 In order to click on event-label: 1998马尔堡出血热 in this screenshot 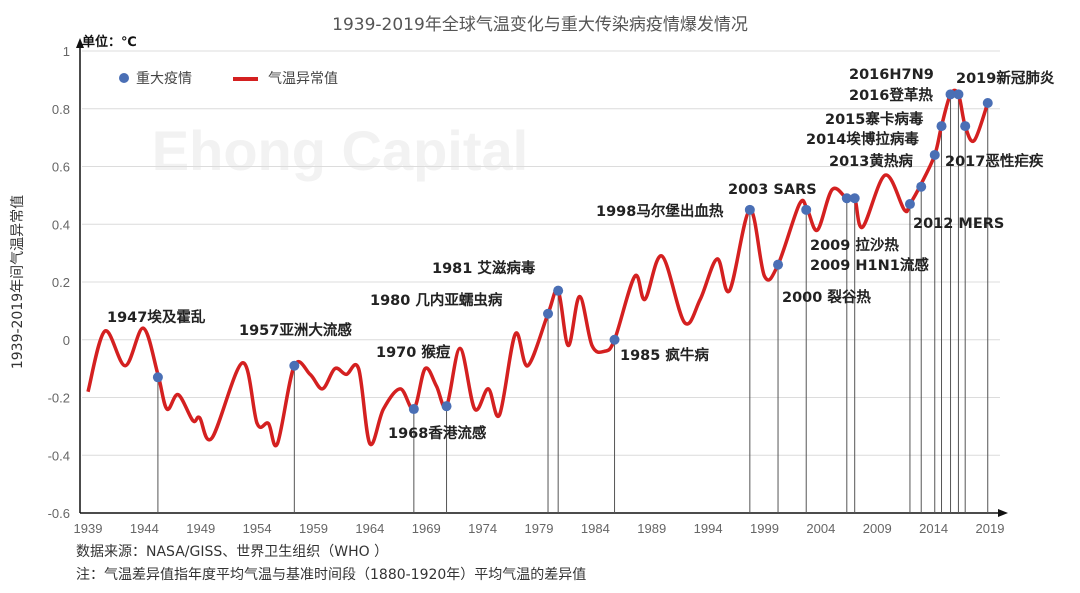, I will do `click(660, 211)`.